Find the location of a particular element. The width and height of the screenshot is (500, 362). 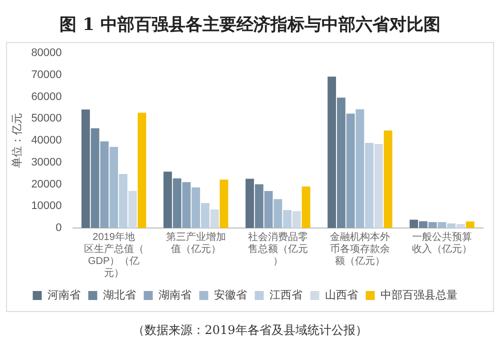

legend-label: 安徽省 is located at coordinates (230, 295).